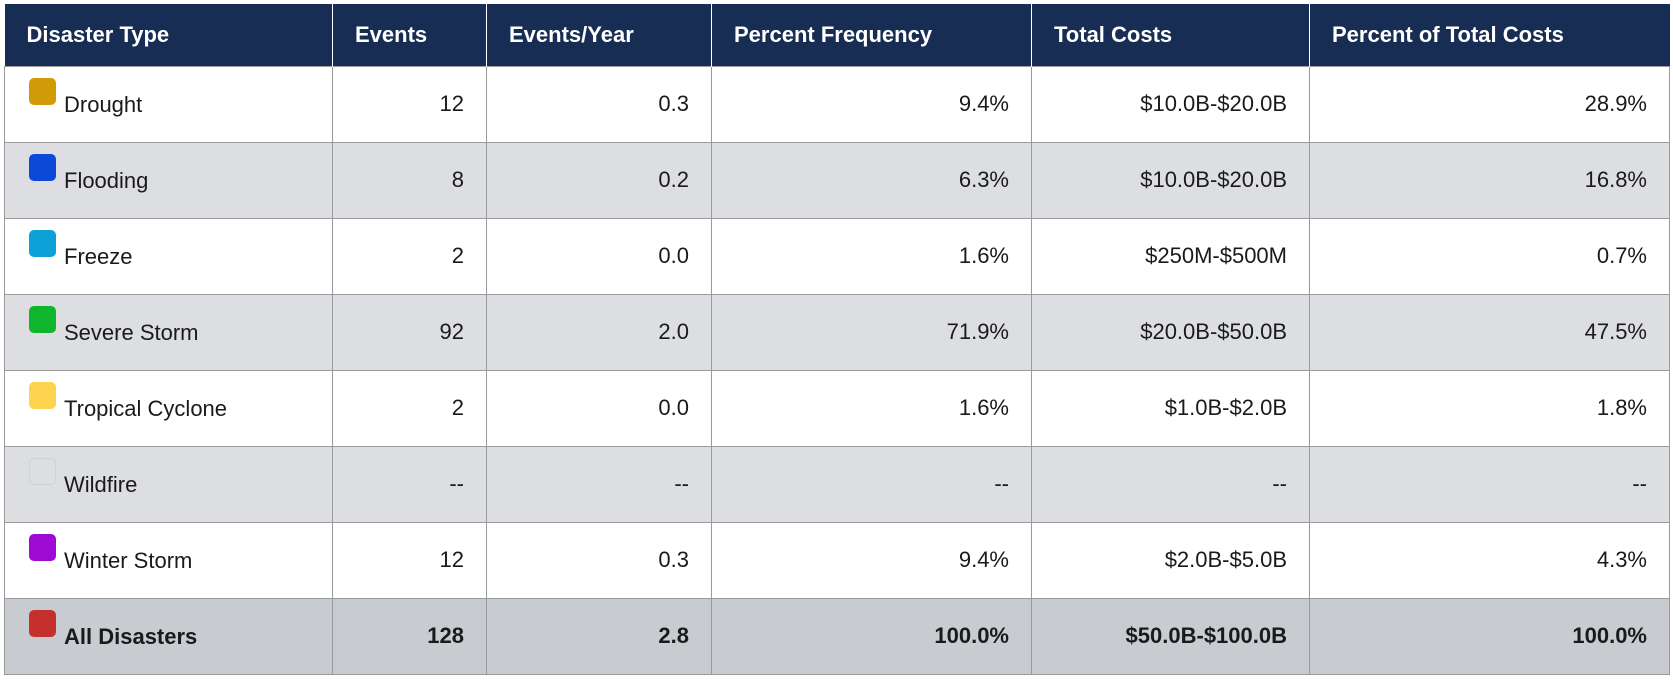 This screenshot has height=680, width=1673. What do you see at coordinates (1489, 35) in the screenshot?
I see `header-percent-of-total-costs: Percent of Total Costs` at bounding box center [1489, 35].